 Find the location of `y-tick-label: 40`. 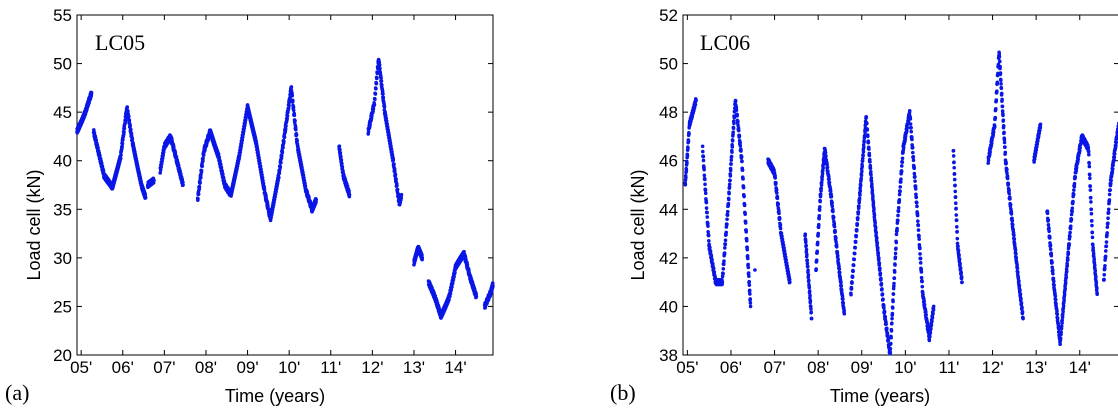

y-tick-label: 40 is located at coordinates (668, 306).